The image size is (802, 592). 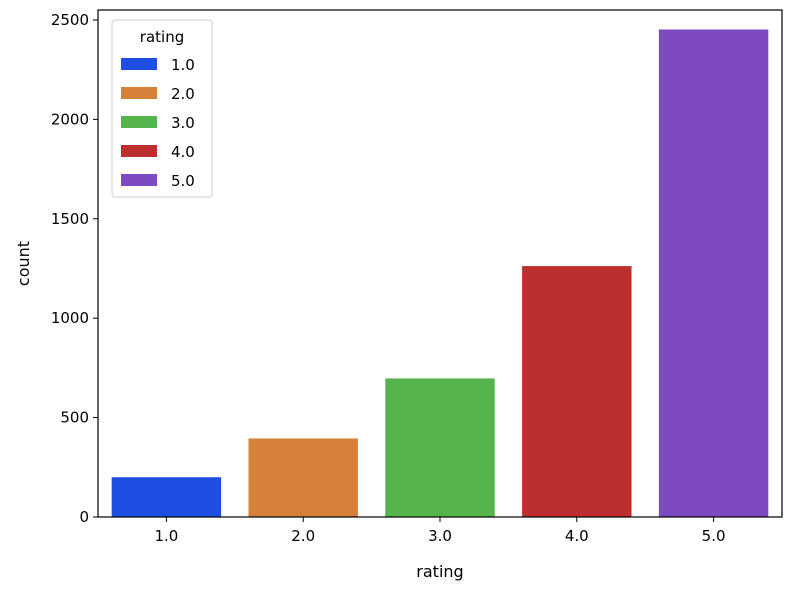 I want to click on legend-entry-label: 1.0, so click(x=183, y=65).